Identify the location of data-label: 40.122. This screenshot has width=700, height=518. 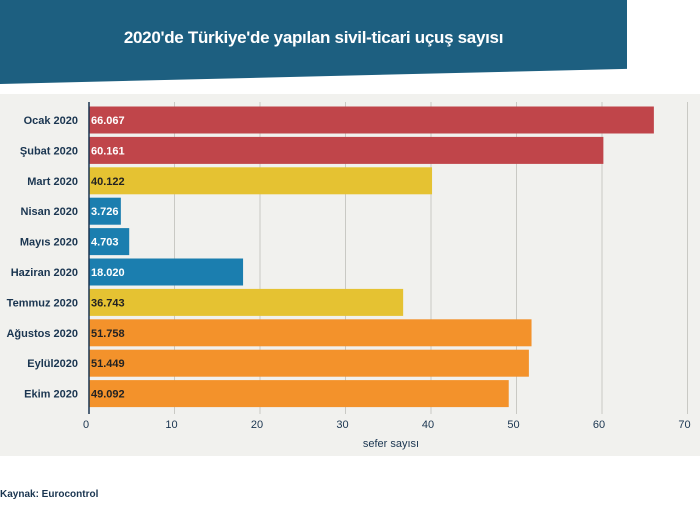
(108, 182).